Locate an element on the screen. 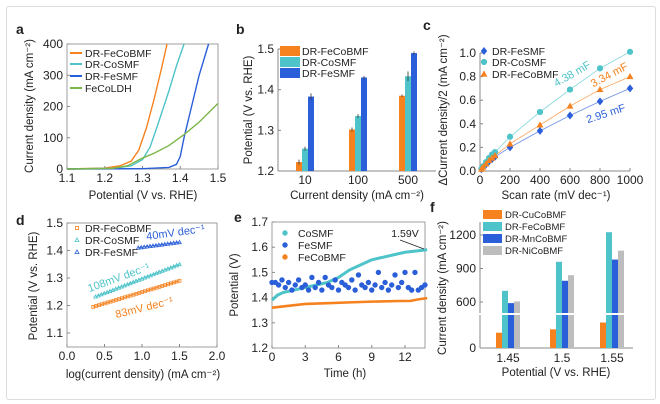  y-tick-label: 1.7 is located at coordinates (259, 222).